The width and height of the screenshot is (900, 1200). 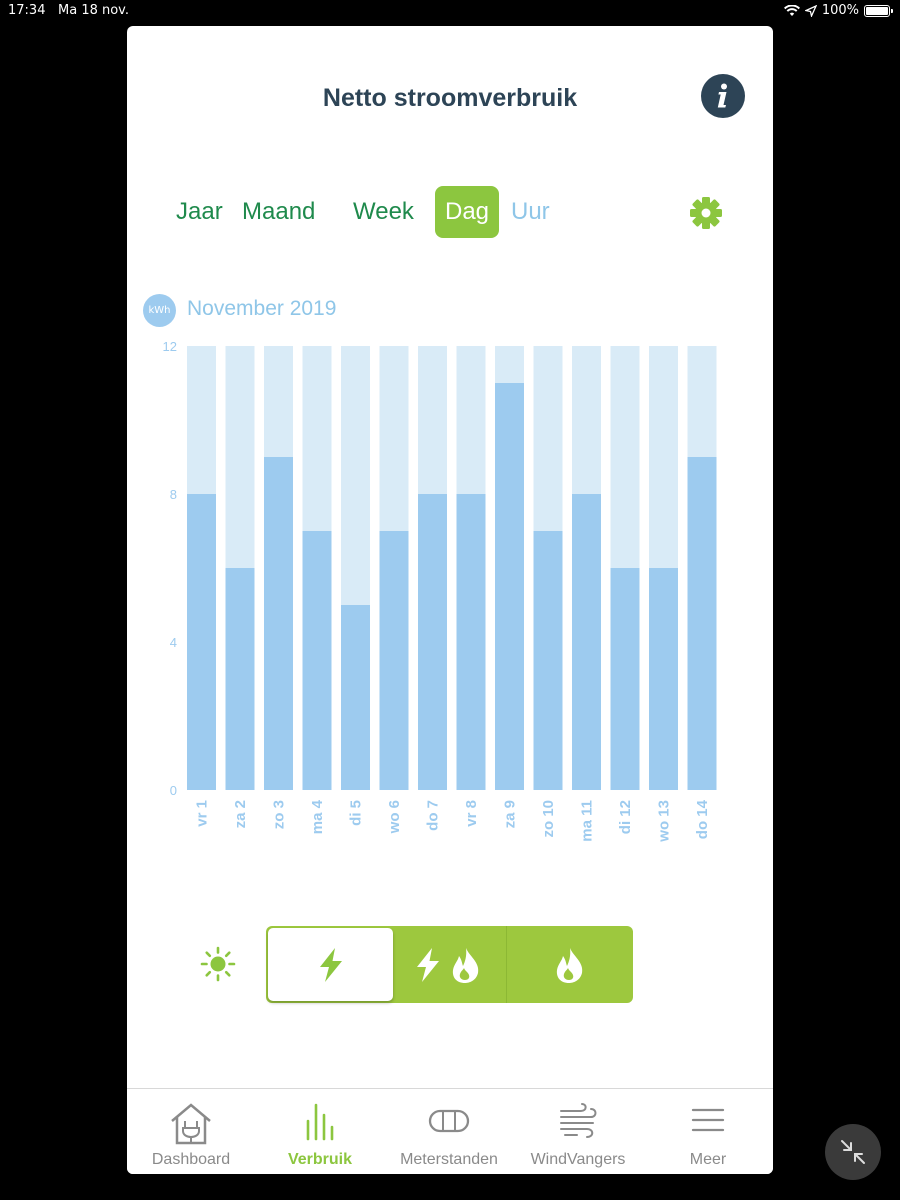 What do you see at coordinates (240, 814) in the screenshot?
I see `x-tick-label: za 2` at bounding box center [240, 814].